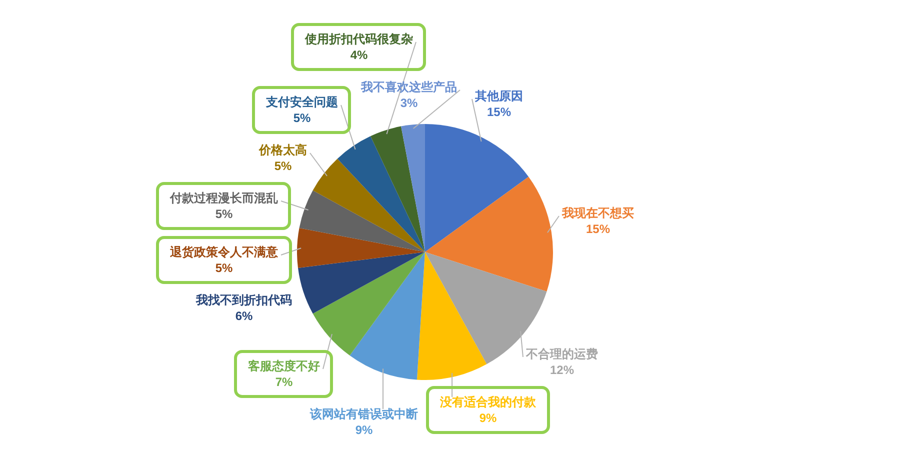 Image resolution: width=907 pixels, height=459 pixels. What do you see at coordinates (561, 354) in the screenshot?
I see `slice-label: 不合理的运费` at bounding box center [561, 354].